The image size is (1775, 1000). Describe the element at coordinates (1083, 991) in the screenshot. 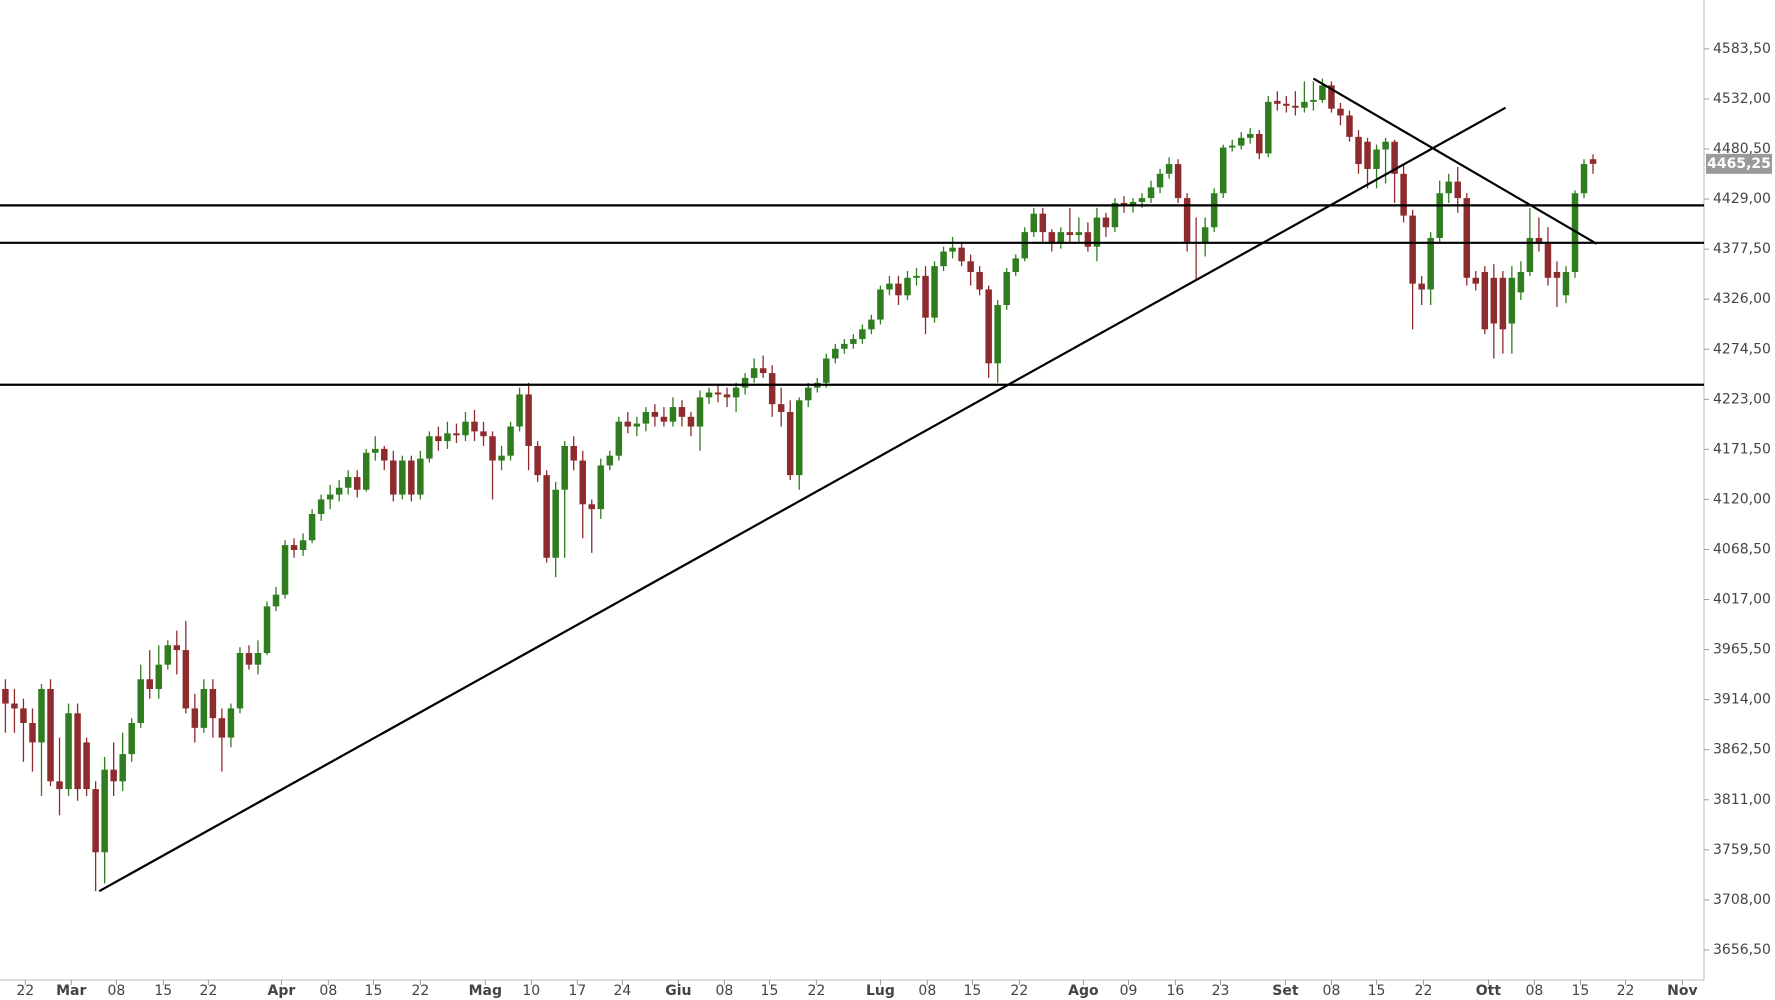

I see `x-tick-label: Ago` at that location.